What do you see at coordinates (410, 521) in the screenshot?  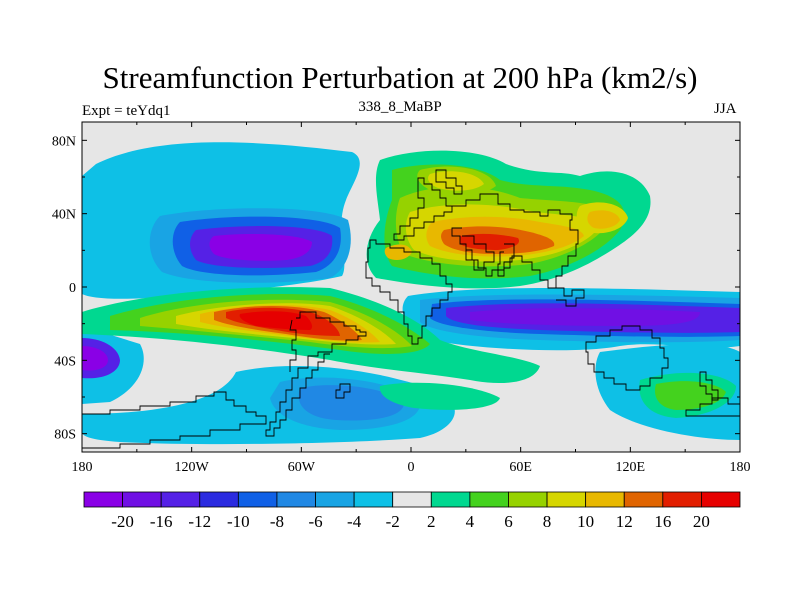 I see `colorbar-labels: -20 -16 -12 -10 -8 -6 -4 -2 2 4 6 8 10 12 16 20` at bounding box center [410, 521].